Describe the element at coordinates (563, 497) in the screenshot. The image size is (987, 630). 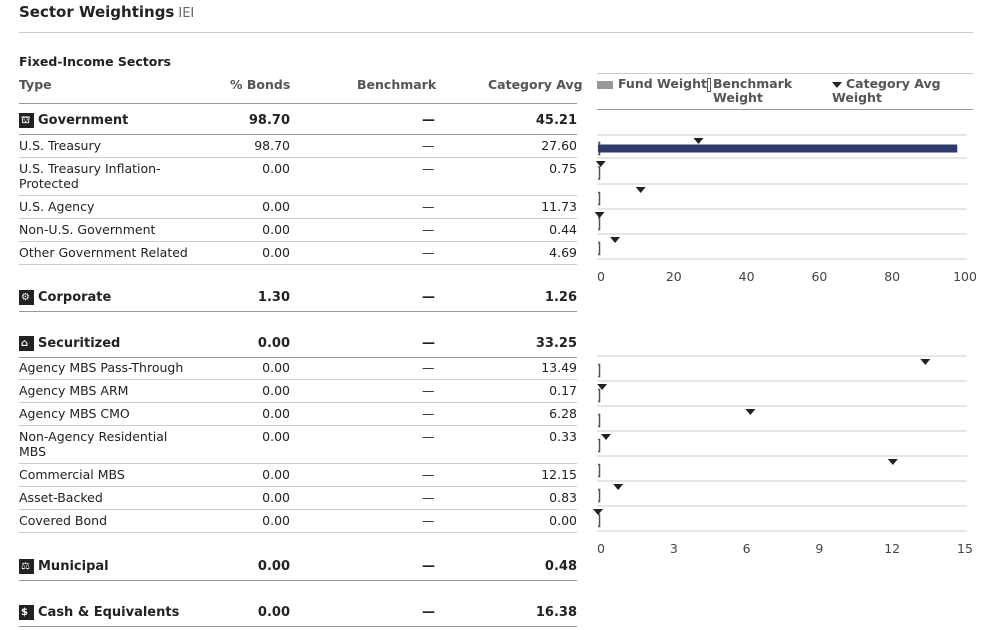
I see `row-category: 0.83` at that location.